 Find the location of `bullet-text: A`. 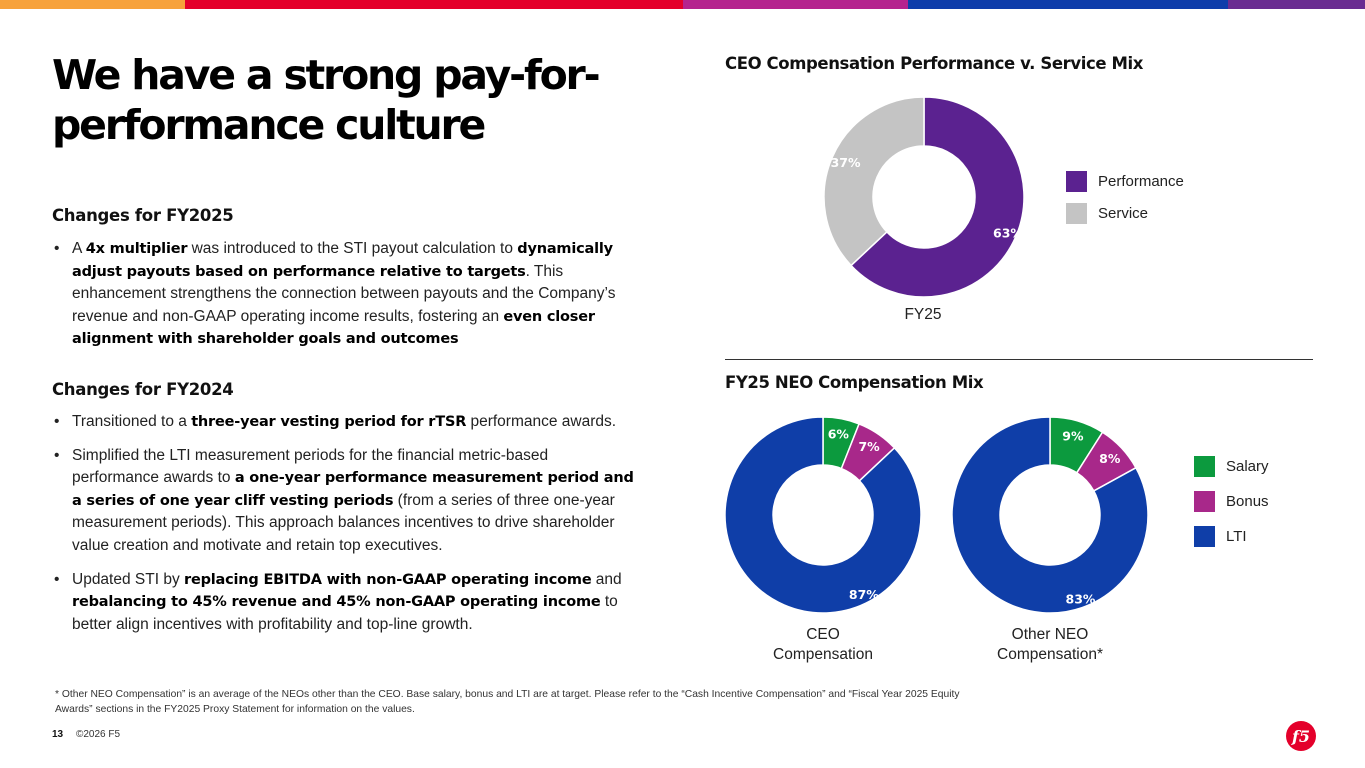

bullet-text: A is located at coordinates (79, 248).